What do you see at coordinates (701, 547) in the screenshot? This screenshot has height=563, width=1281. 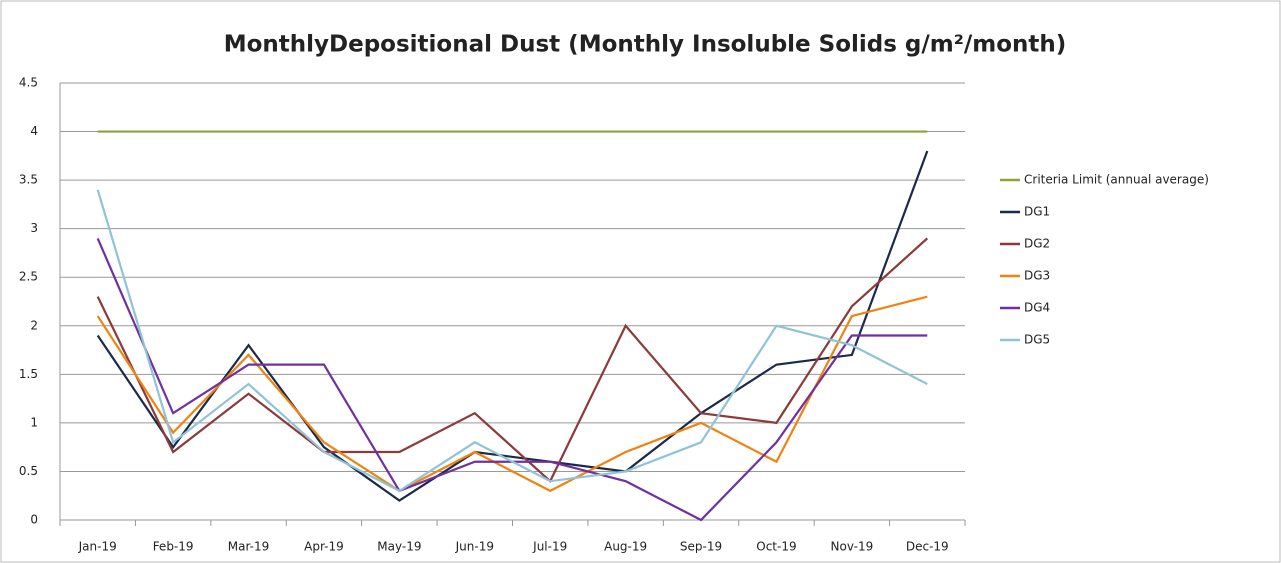 I see `x-tick-label: Sep-19` at bounding box center [701, 547].